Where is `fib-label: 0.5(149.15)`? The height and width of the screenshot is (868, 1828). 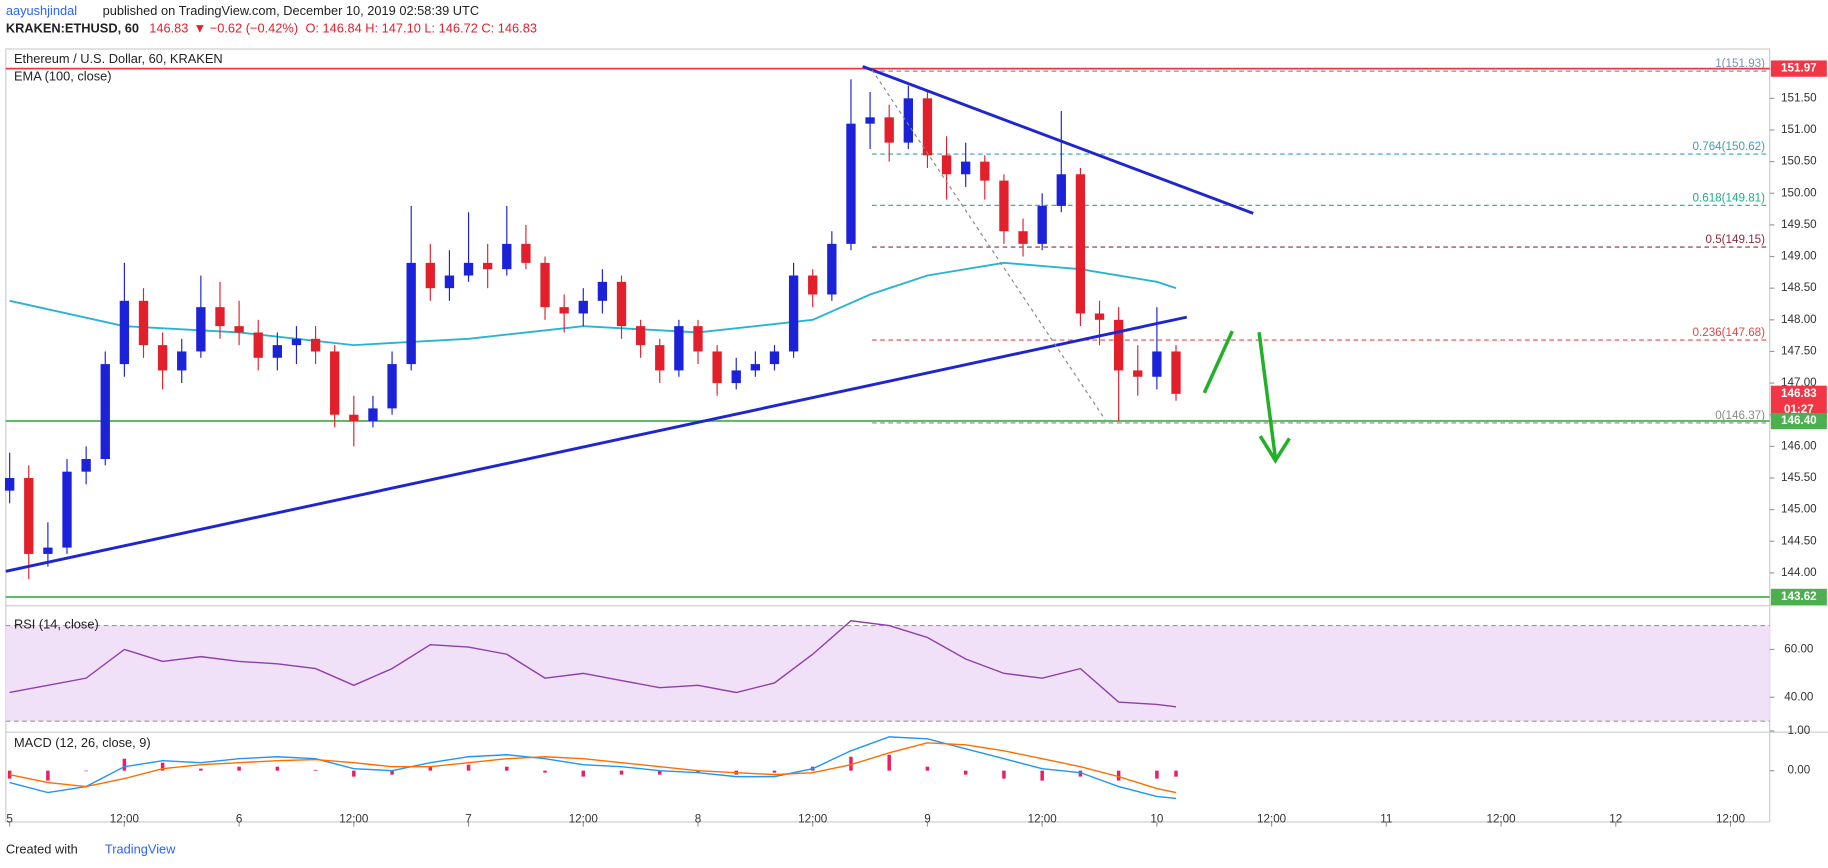
fib-label: 0.5(149.15) is located at coordinates (1735, 239).